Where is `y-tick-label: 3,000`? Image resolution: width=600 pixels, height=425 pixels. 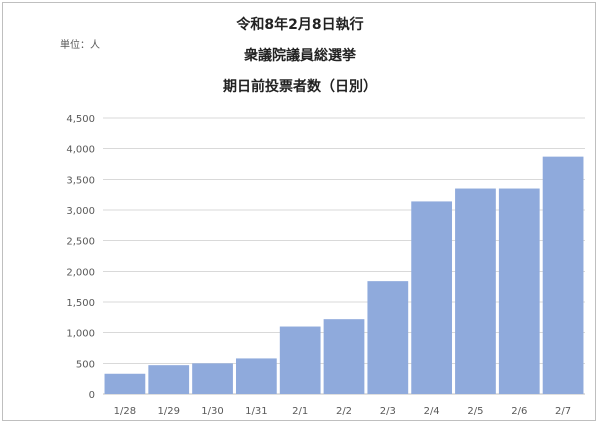
y-tick-label: 3,000 is located at coordinates (80, 211).